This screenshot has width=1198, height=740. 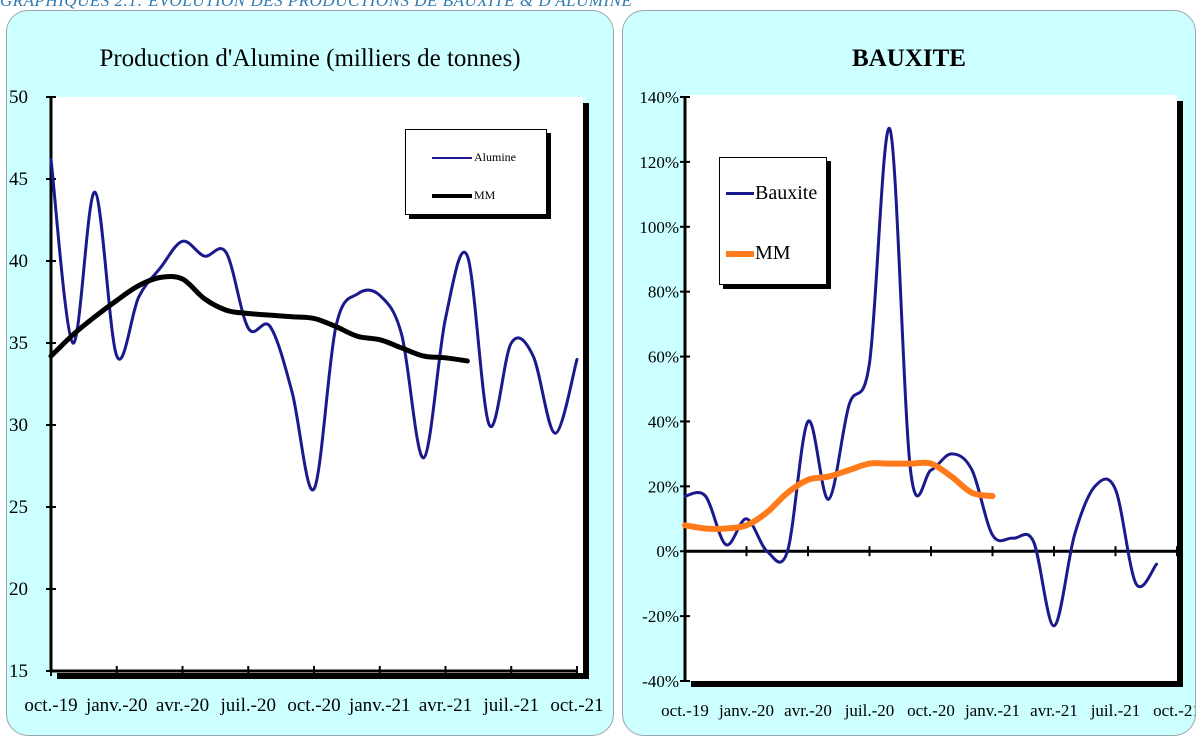 I want to click on legend-label-bauxite: Bauxite, so click(x=786, y=193).